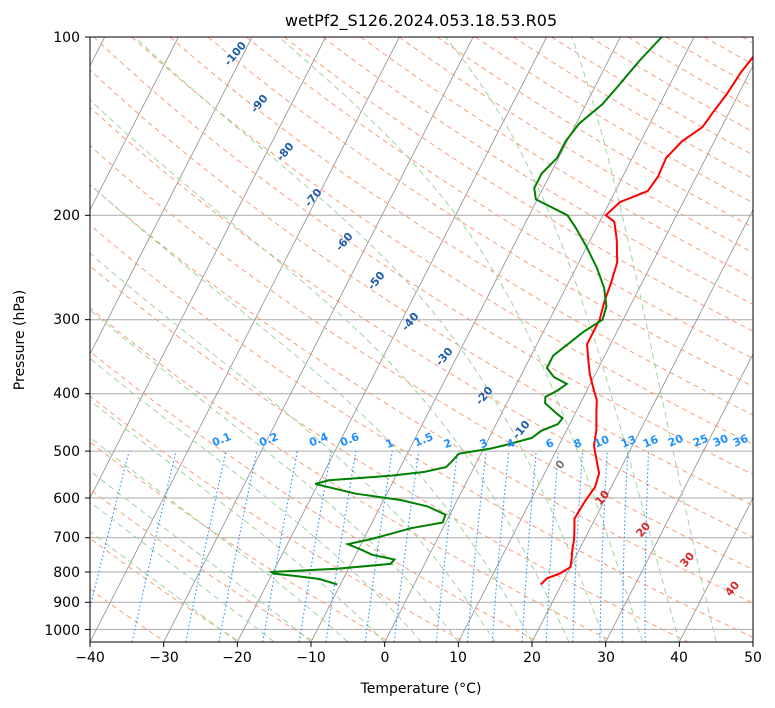 The image size is (775, 708). Describe the element at coordinates (458, 658) in the screenshot. I see `x-tick-label: 10` at that location.